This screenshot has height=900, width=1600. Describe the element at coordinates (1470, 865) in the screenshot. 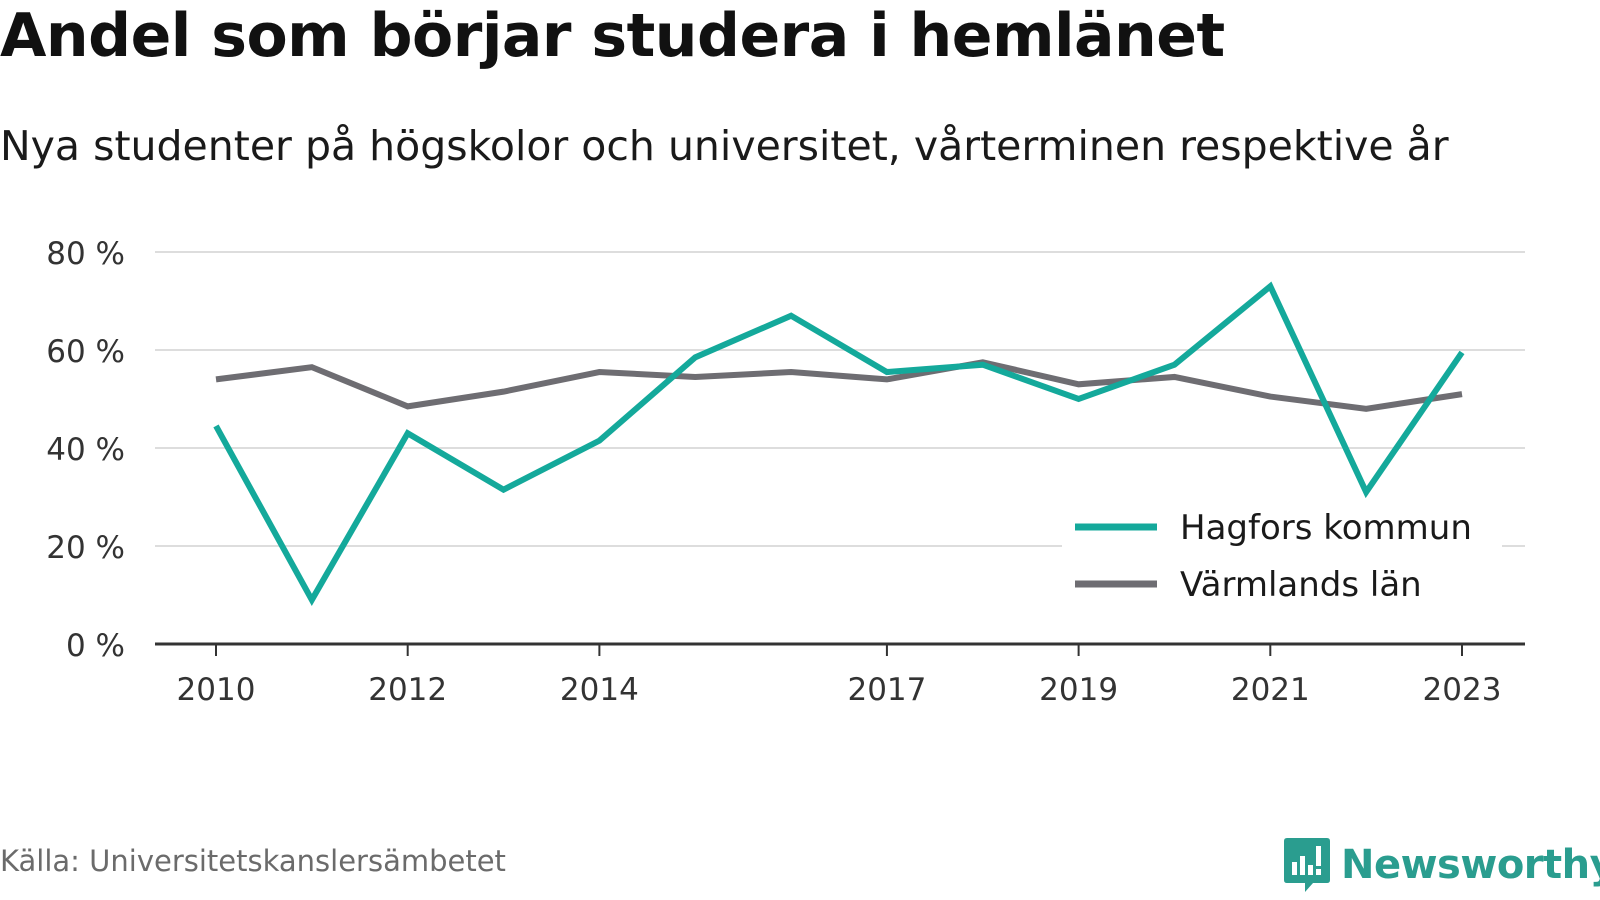

I see `brand-name: Newsworthy` at that location.